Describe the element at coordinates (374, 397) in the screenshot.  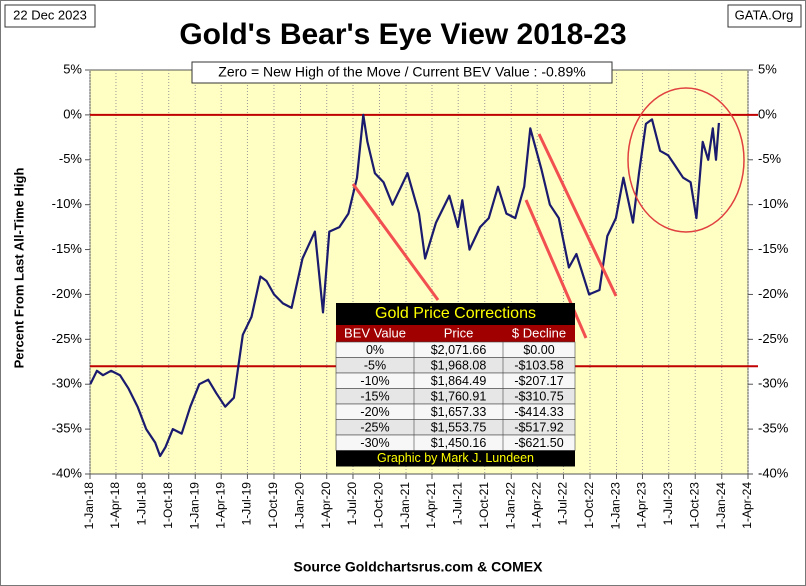
I see `table-cell: -15%` at that location.